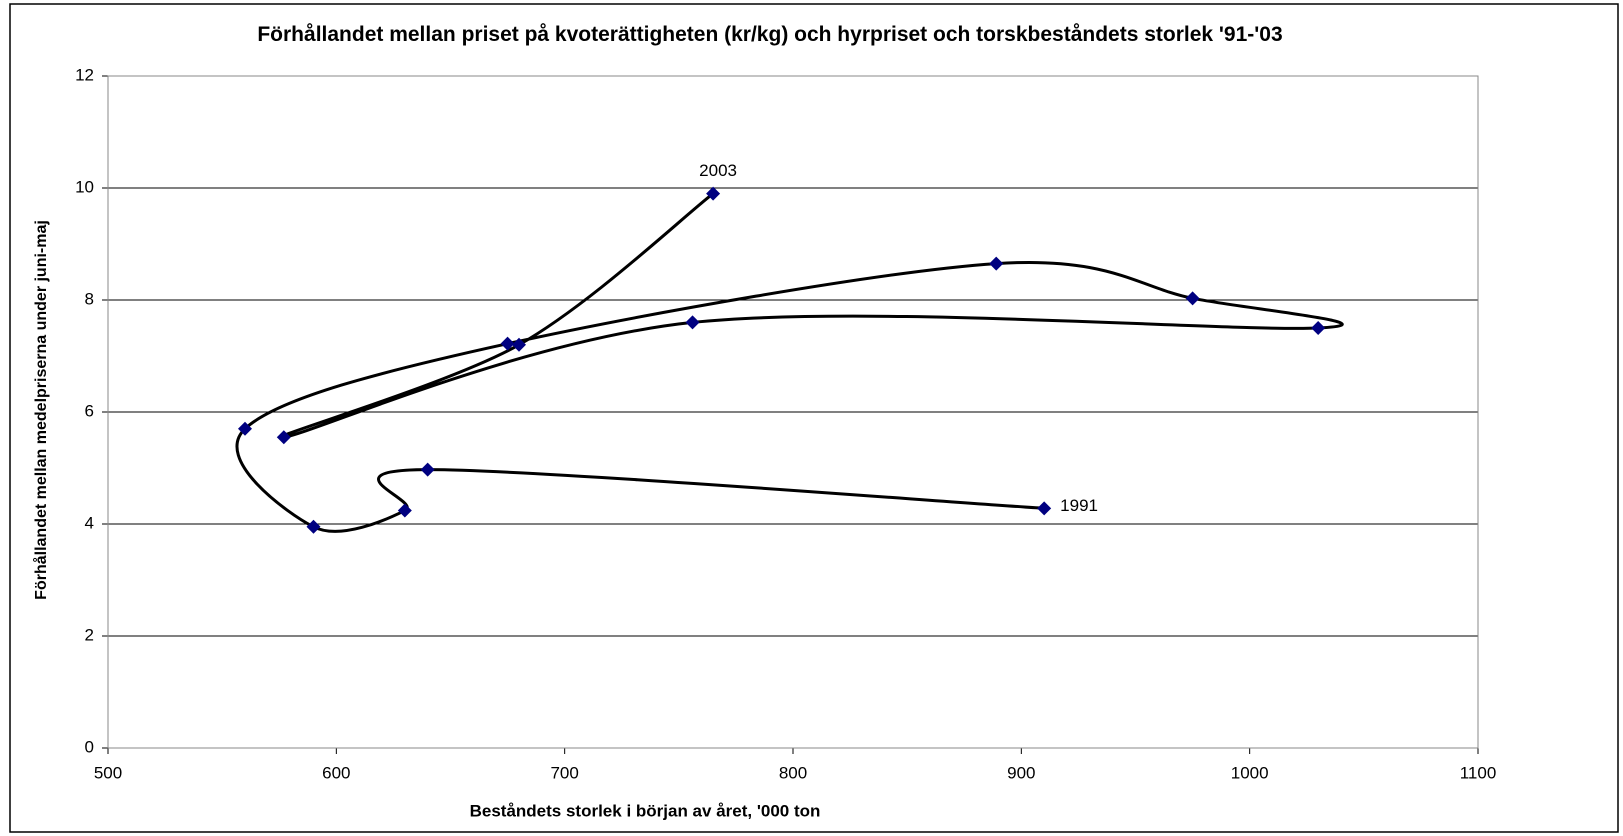 This screenshot has height=836, width=1623. What do you see at coordinates (89, 746) in the screenshot?
I see `y-tick-label: 0` at bounding box center [89, 746].